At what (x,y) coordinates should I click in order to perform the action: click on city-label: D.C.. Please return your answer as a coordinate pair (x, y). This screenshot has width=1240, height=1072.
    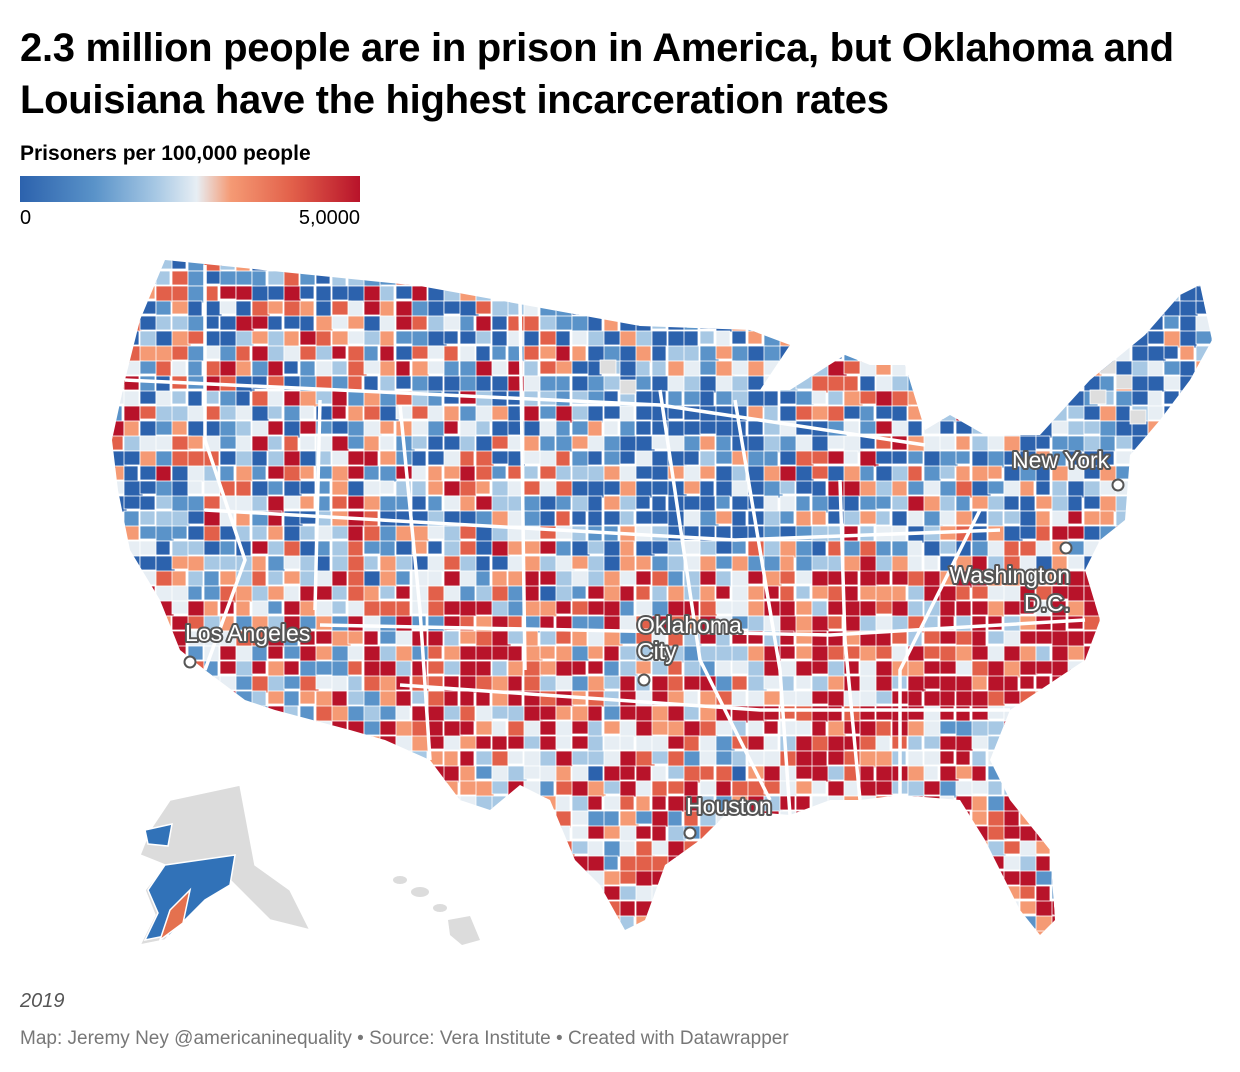
    Looking at the image, I should click on (1047, 603).